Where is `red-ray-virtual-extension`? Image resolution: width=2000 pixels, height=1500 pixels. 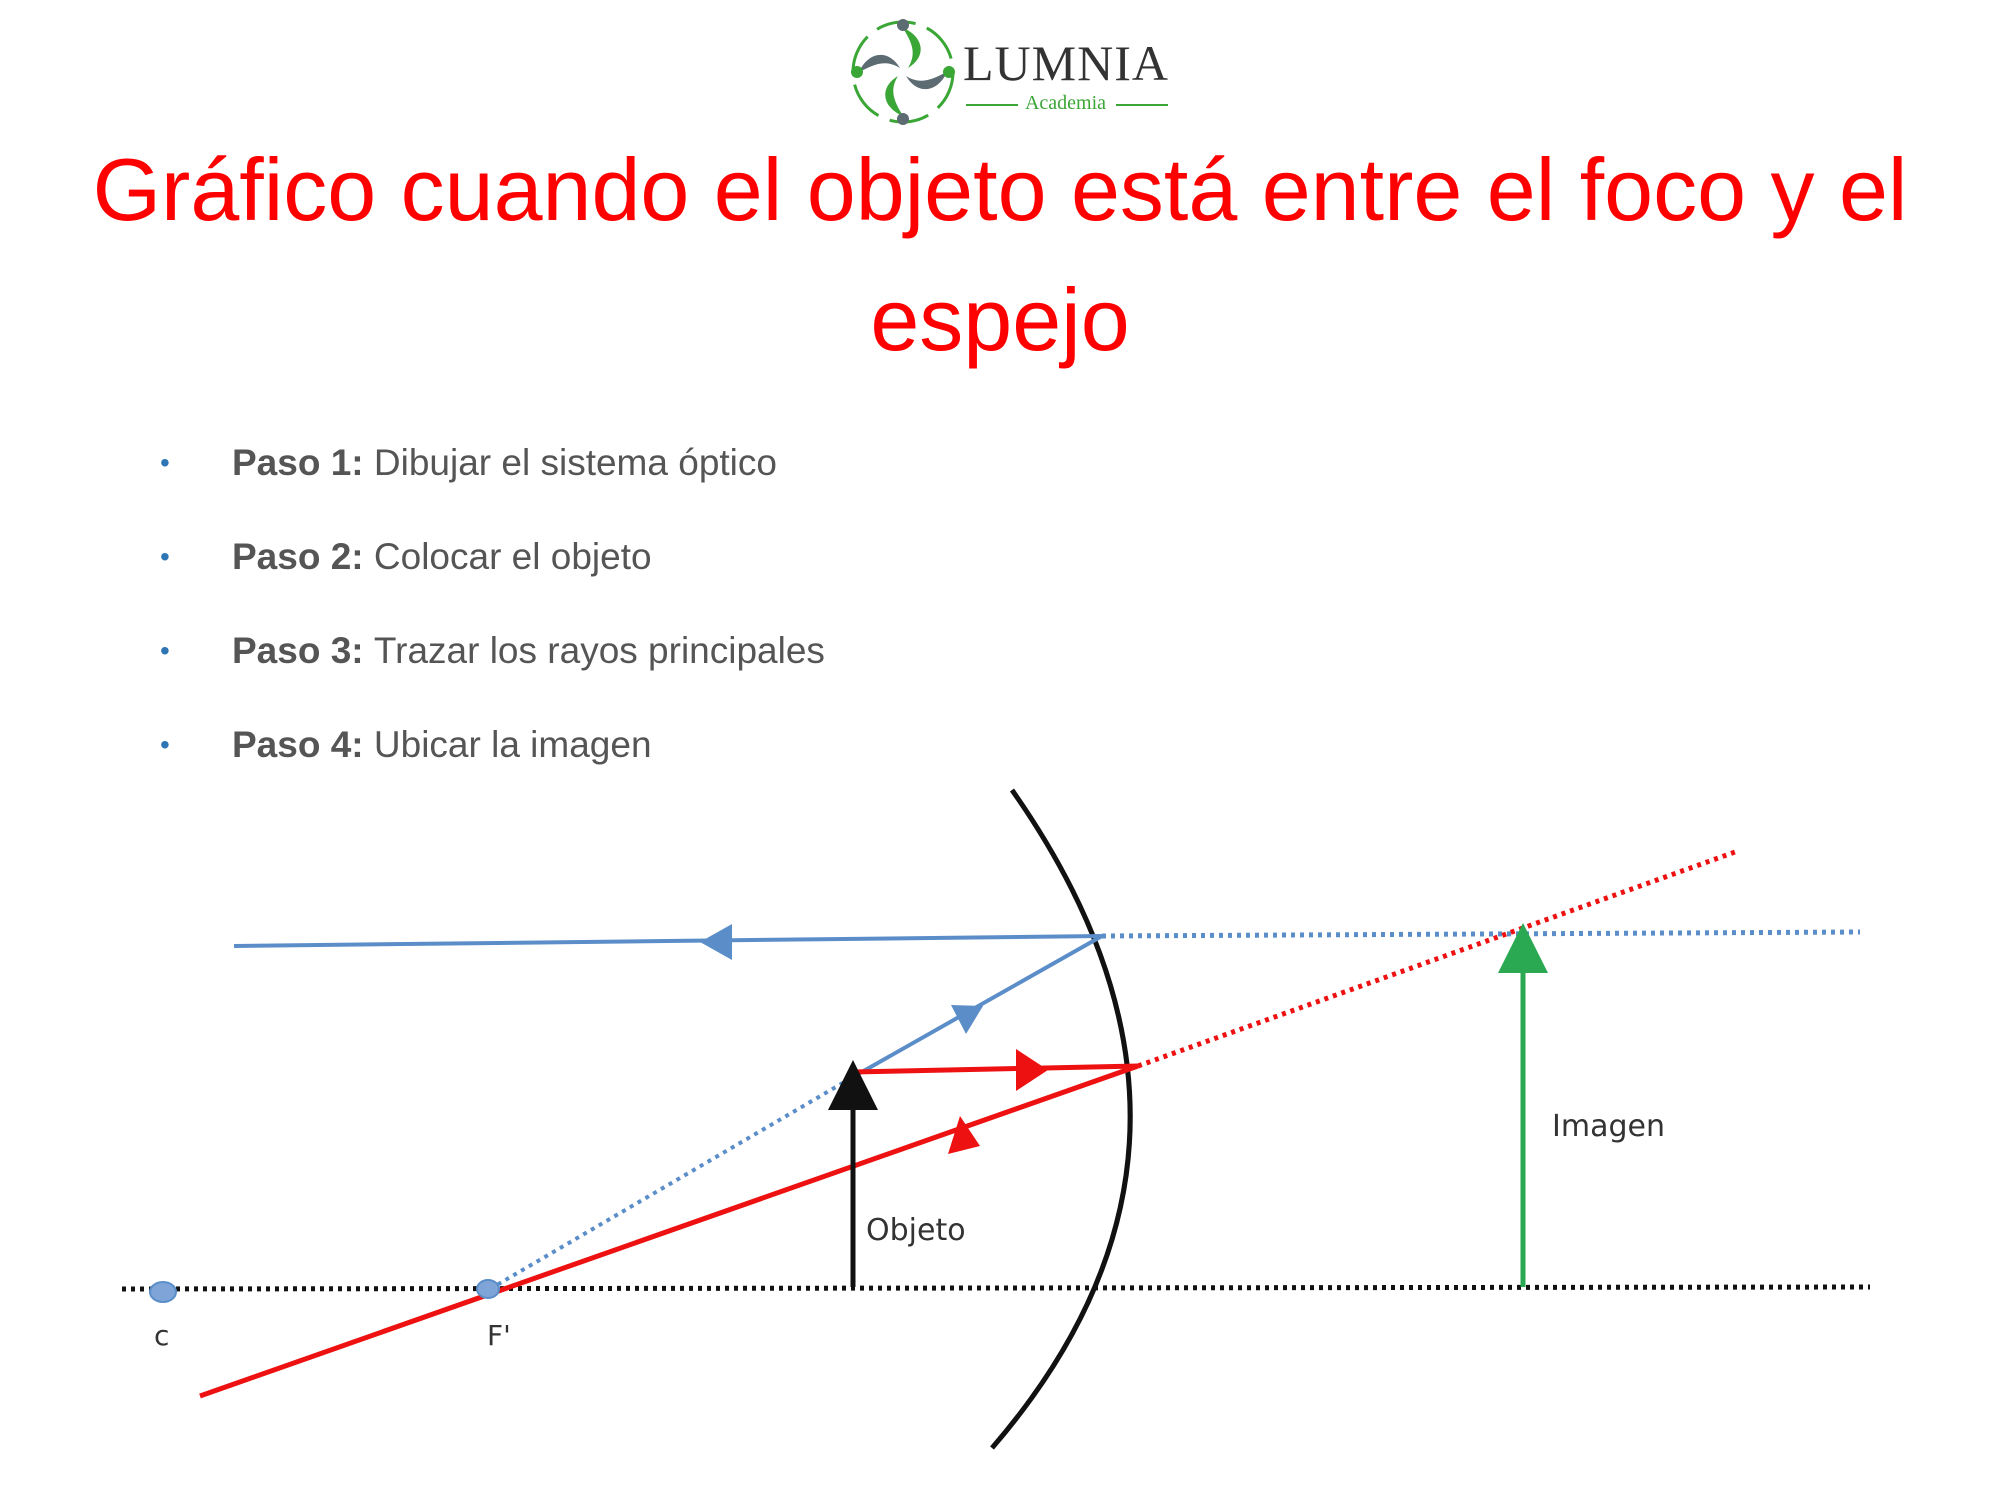
red-ray-virtual-extension is located at coordinates (1436, 959).